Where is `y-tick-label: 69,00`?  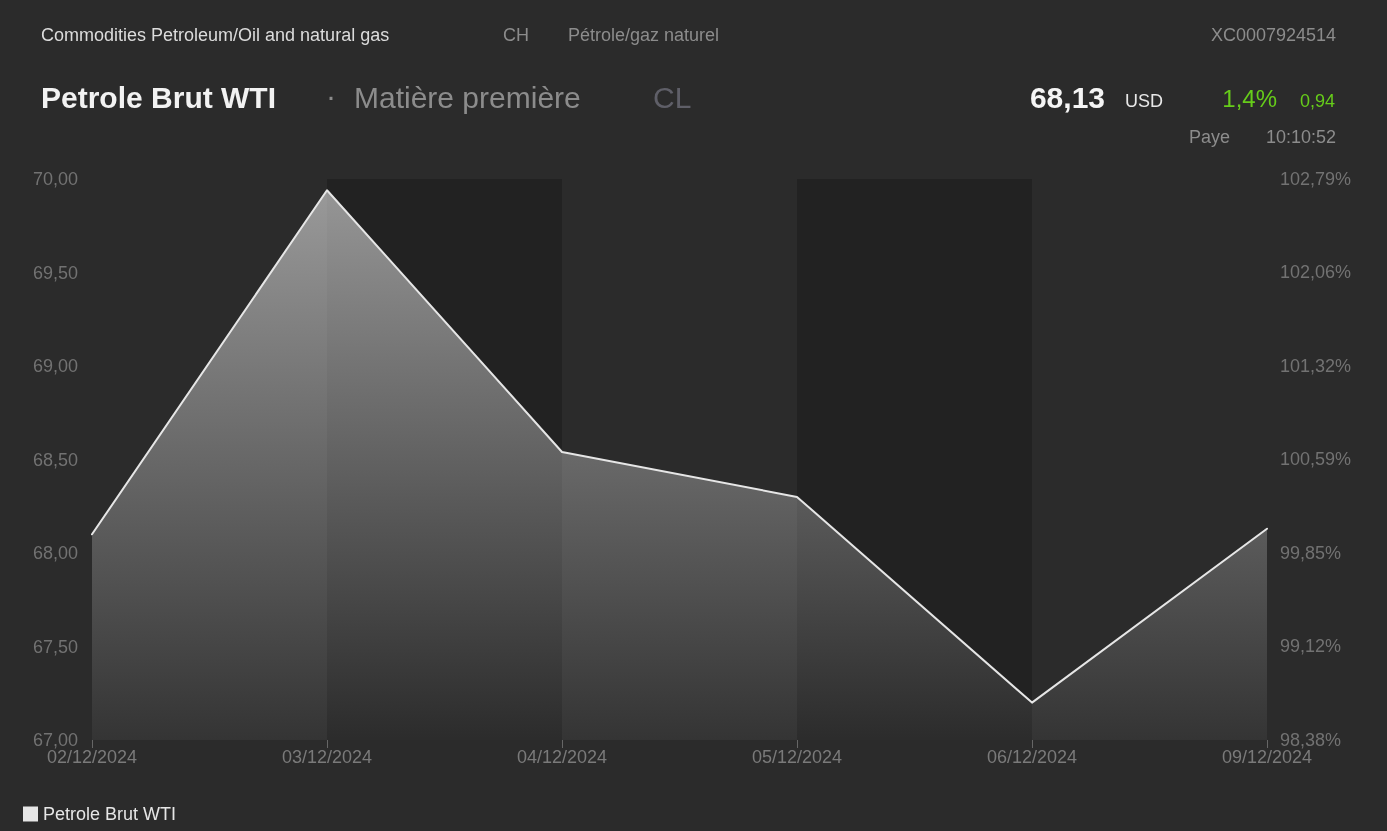 y-tick-label: 69,00 is located at coordinates (55, 366).